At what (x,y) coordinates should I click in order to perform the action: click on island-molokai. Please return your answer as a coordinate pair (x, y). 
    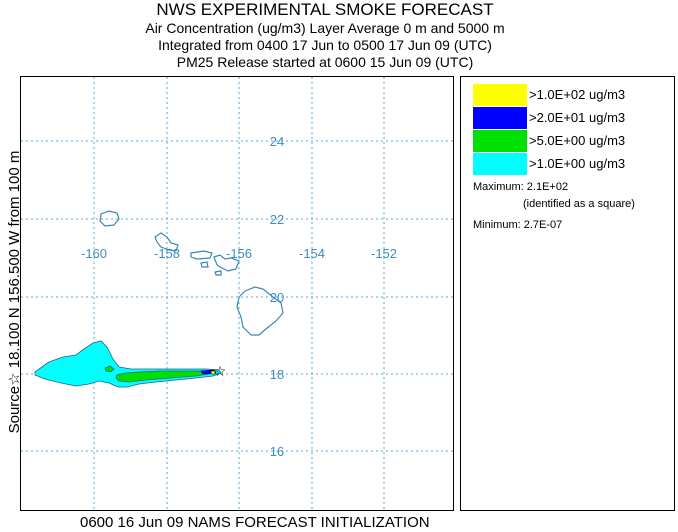
    Looking at the image, I should click on (201, 255).